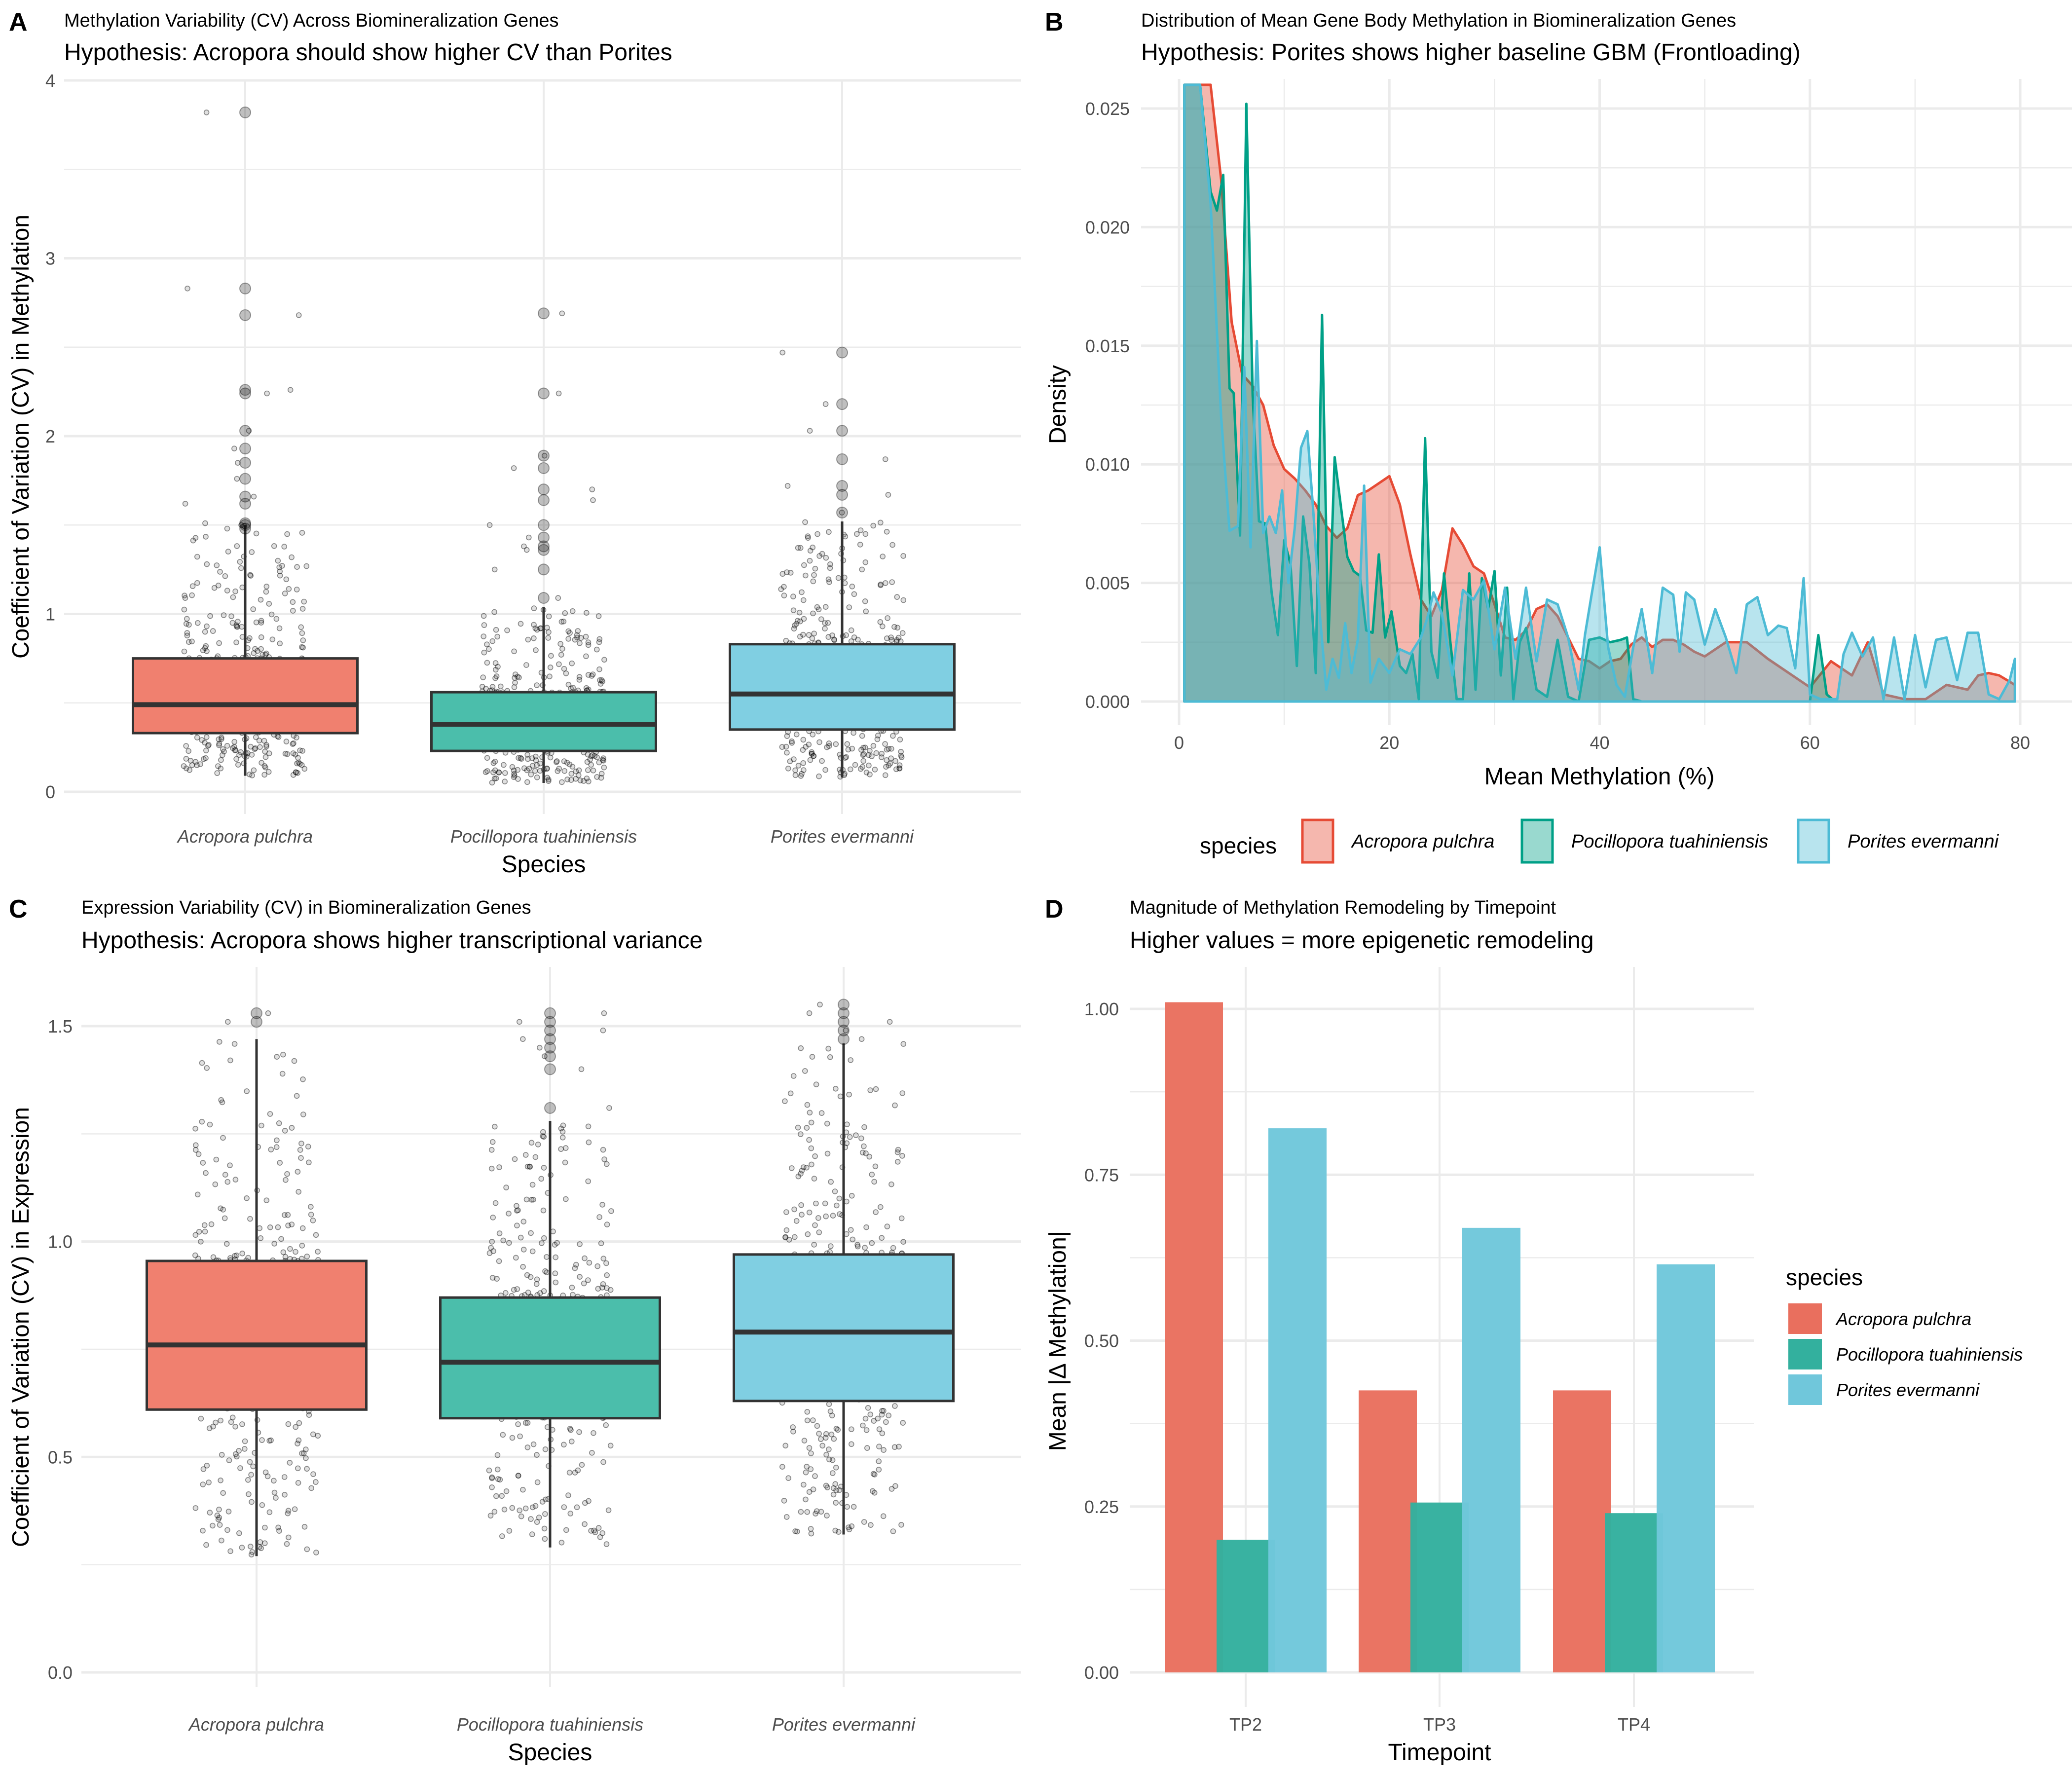 The height and width of the screenshot is (1776, 2072). I want to click on x-tick-label: Pocillopora tuahiniensis, so click(544, 837).